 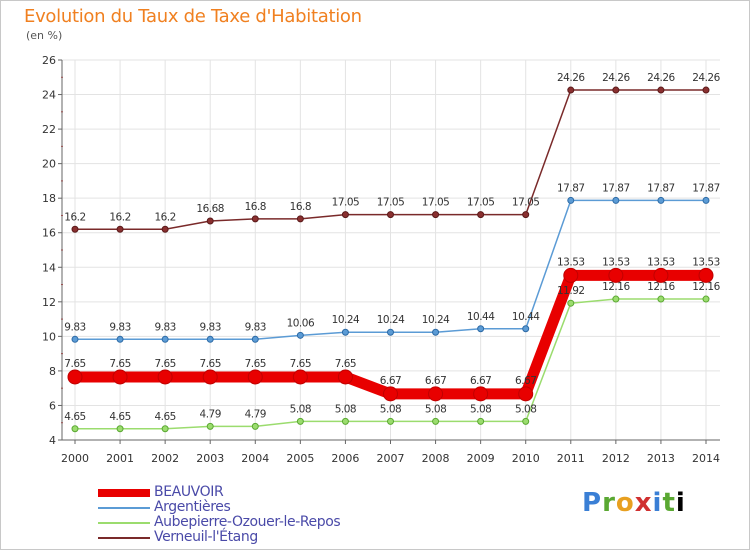 I want to click on y-tick-label: 6, so click(x=52, y=405).